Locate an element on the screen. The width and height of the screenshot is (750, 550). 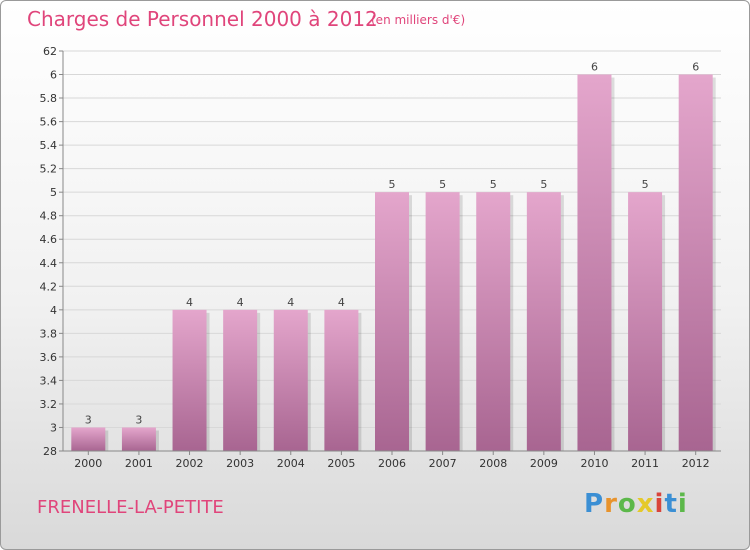
y-tick-label: 5.4 is located at coordinates (49, 145).